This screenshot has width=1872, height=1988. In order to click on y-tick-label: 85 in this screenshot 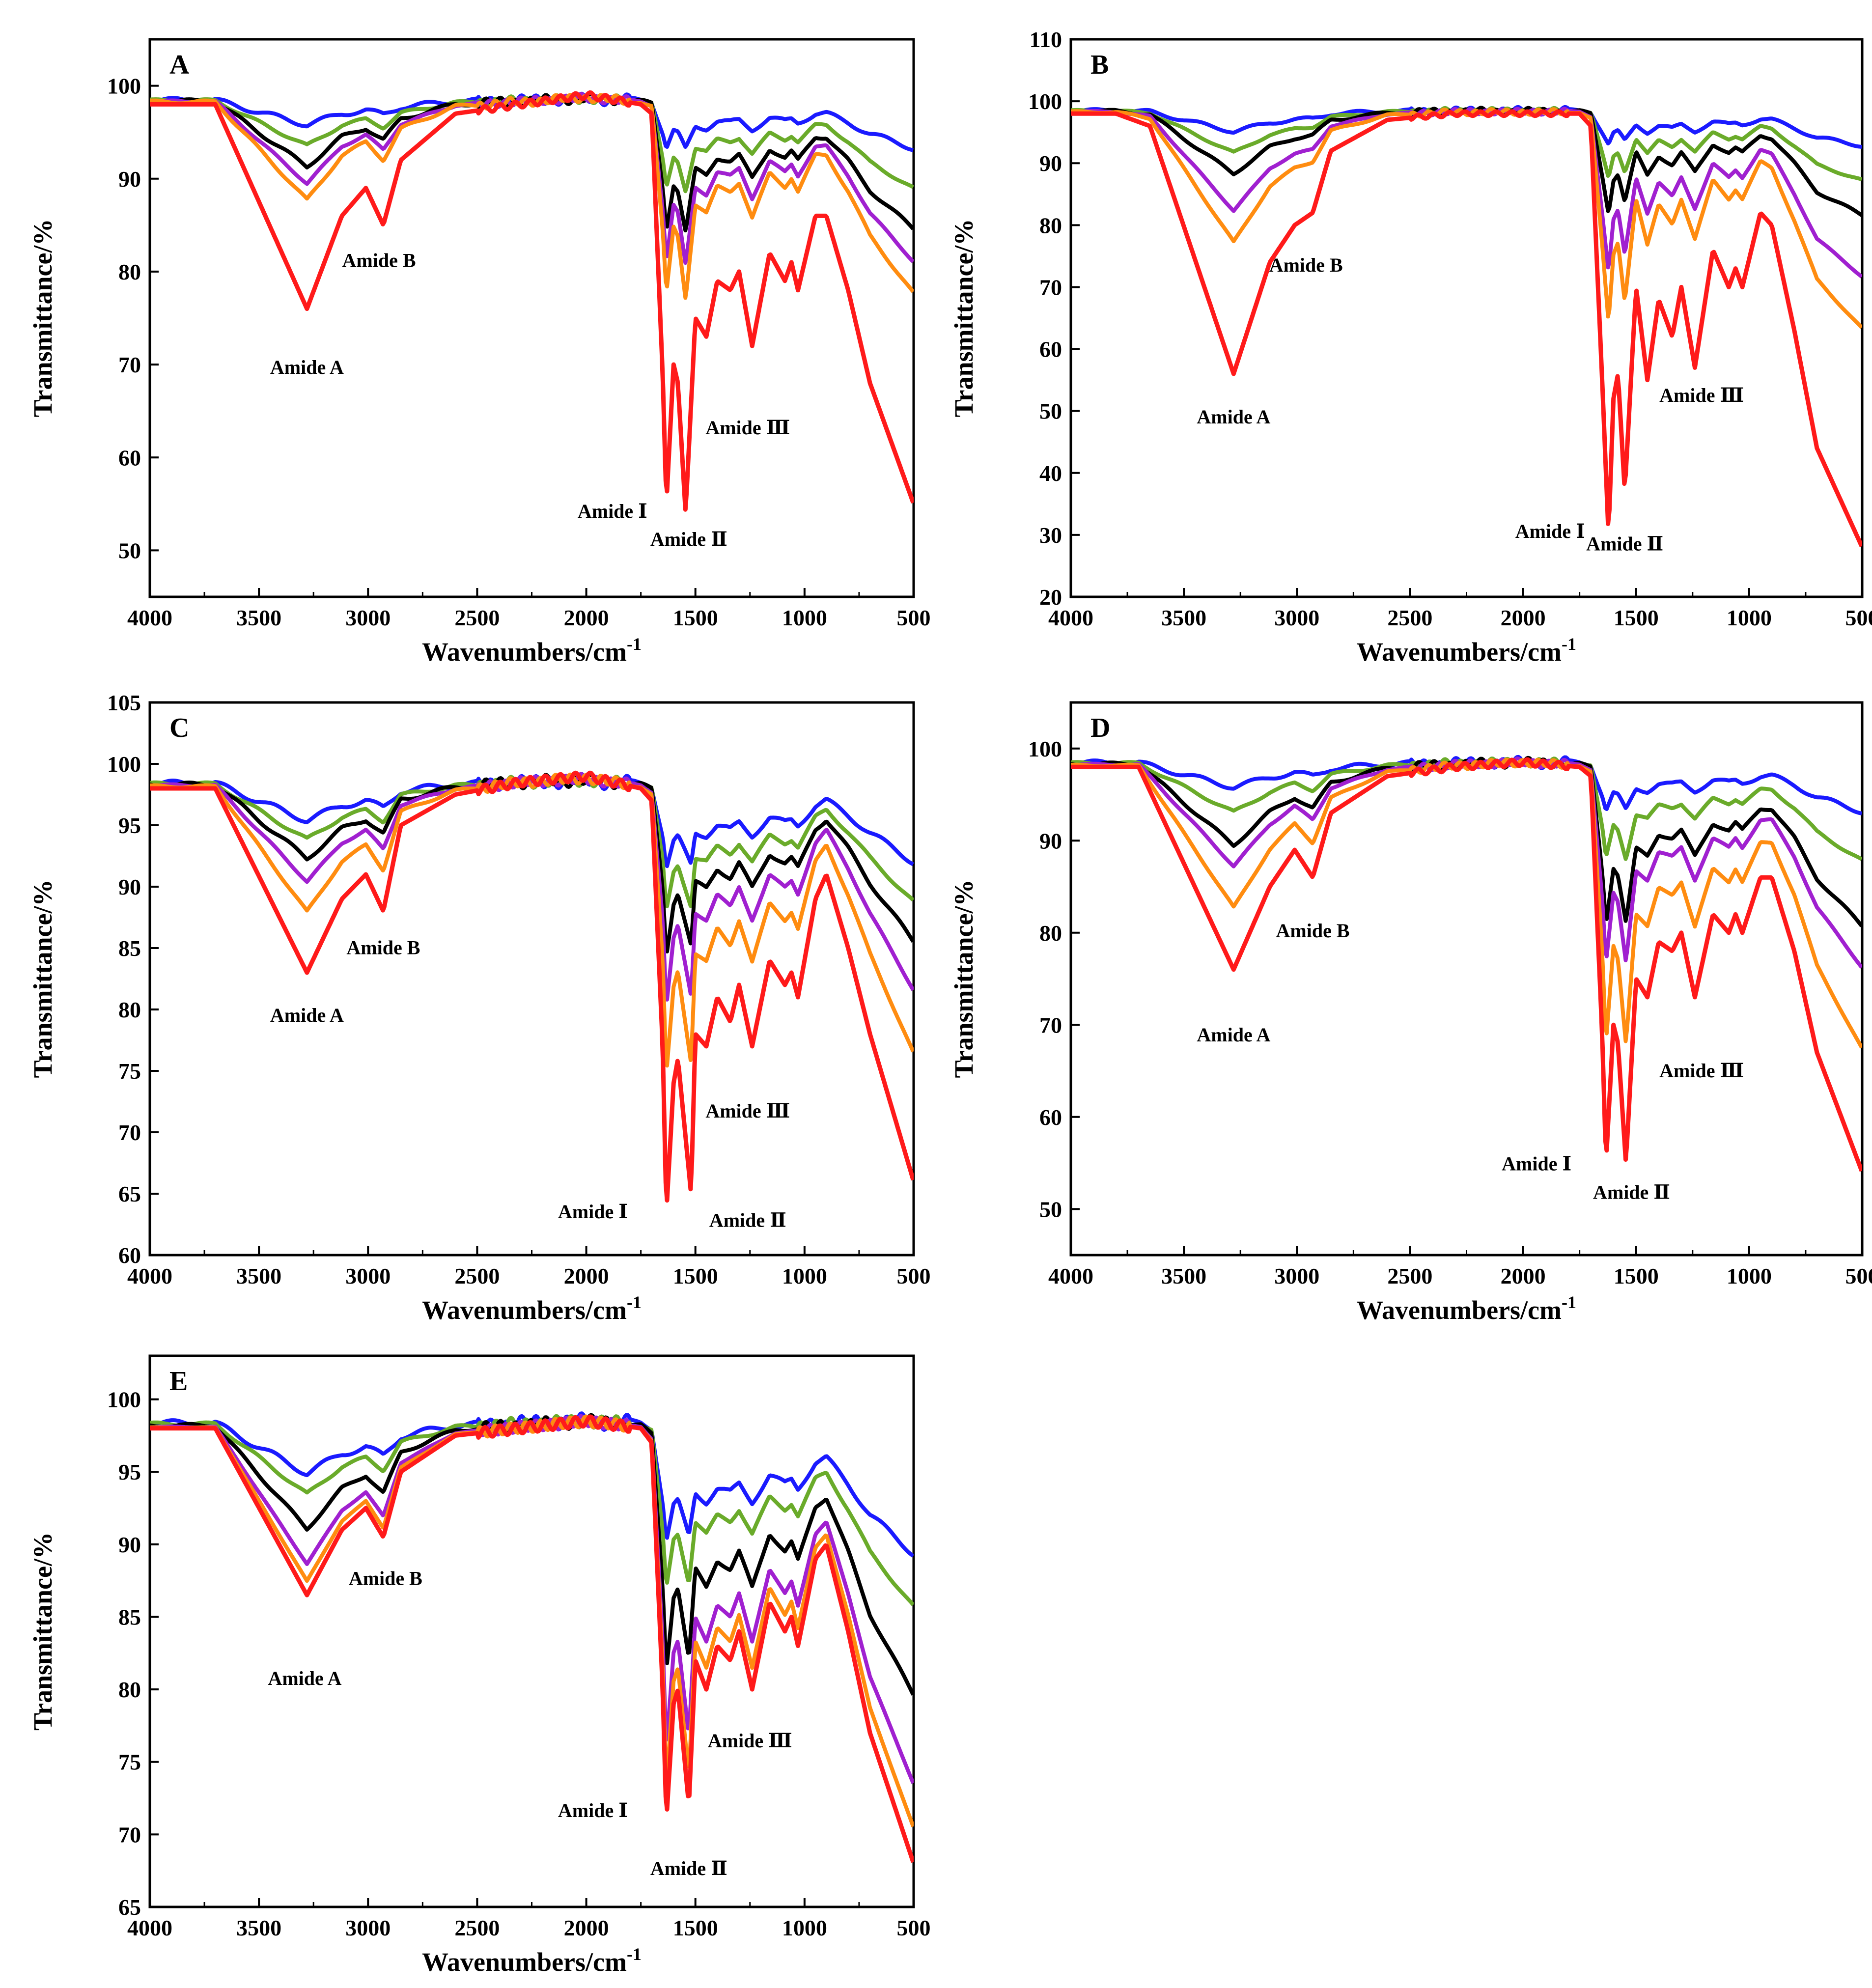, I will do `click(130, 1616)`.